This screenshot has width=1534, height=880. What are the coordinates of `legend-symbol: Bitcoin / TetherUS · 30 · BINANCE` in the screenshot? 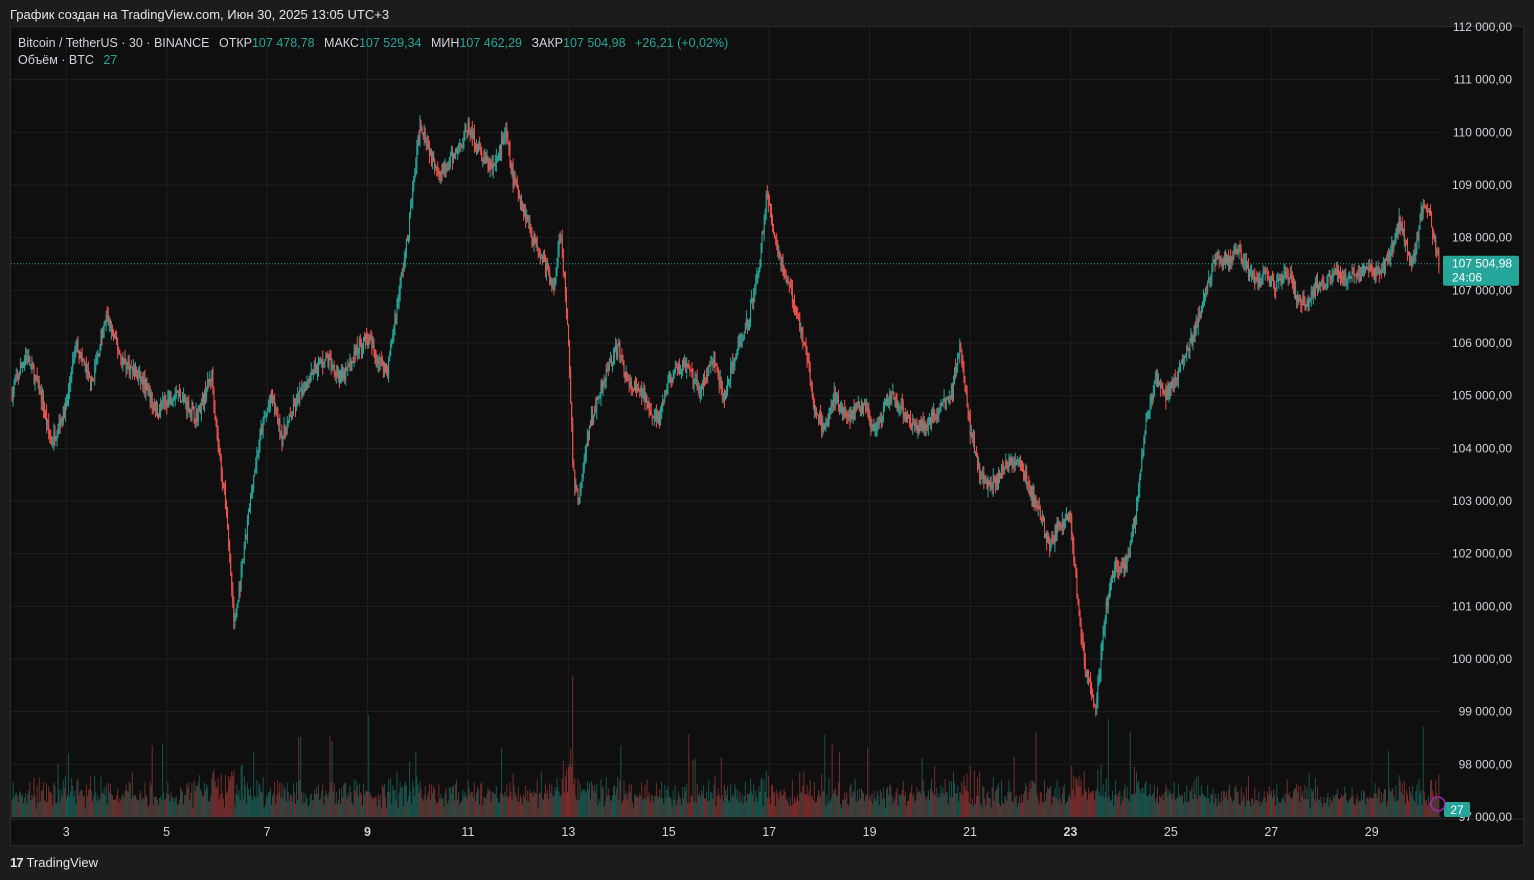 It's located at (114, 43).